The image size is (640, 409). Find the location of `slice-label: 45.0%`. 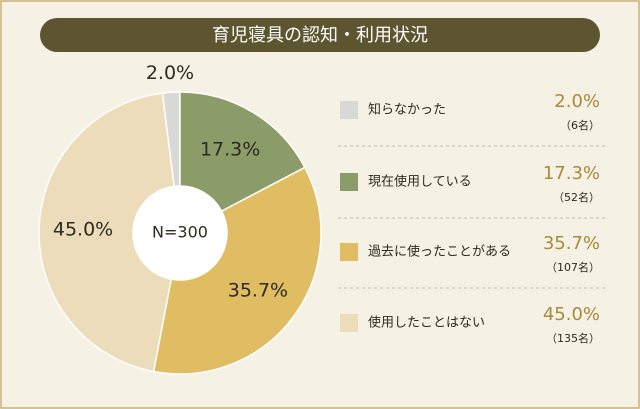

slice-label: 45.0% is located at coordinates (83, 229).